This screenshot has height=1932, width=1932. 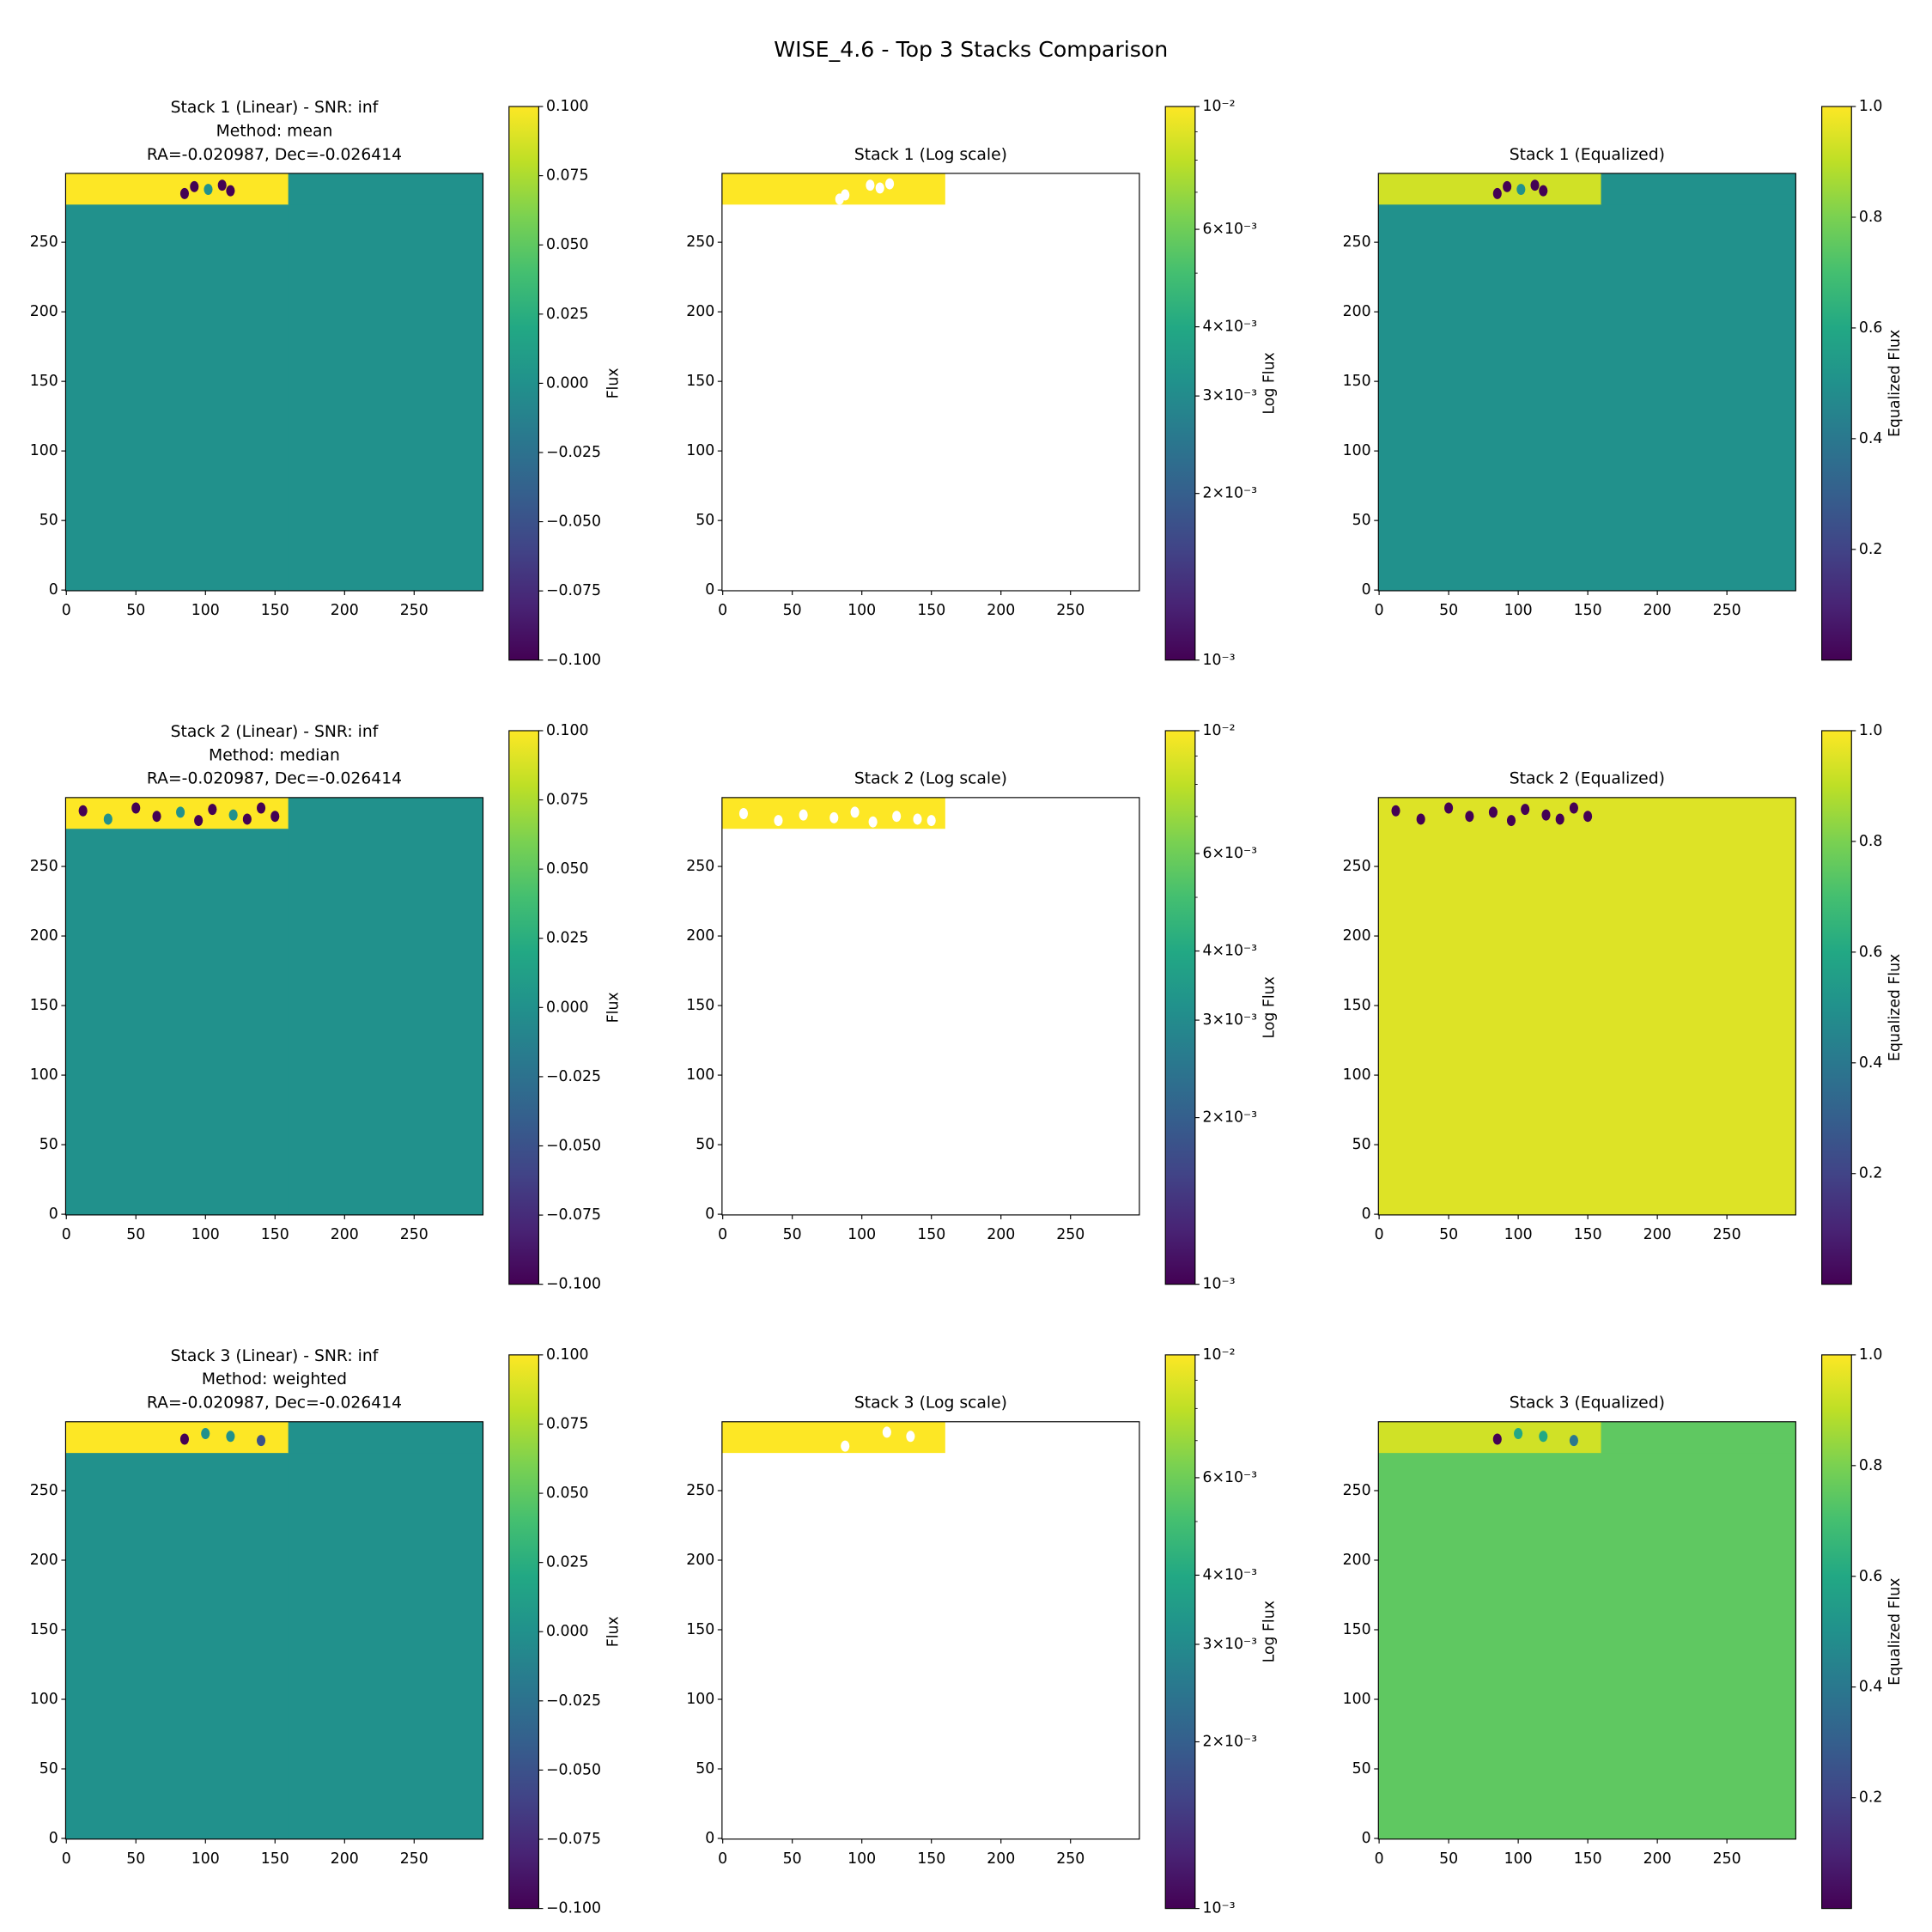 What do you see at coordinates (574, 590) in the screenshot?
I see `colorbar-tick-label: −0.075` at bounding box center [574, 590].